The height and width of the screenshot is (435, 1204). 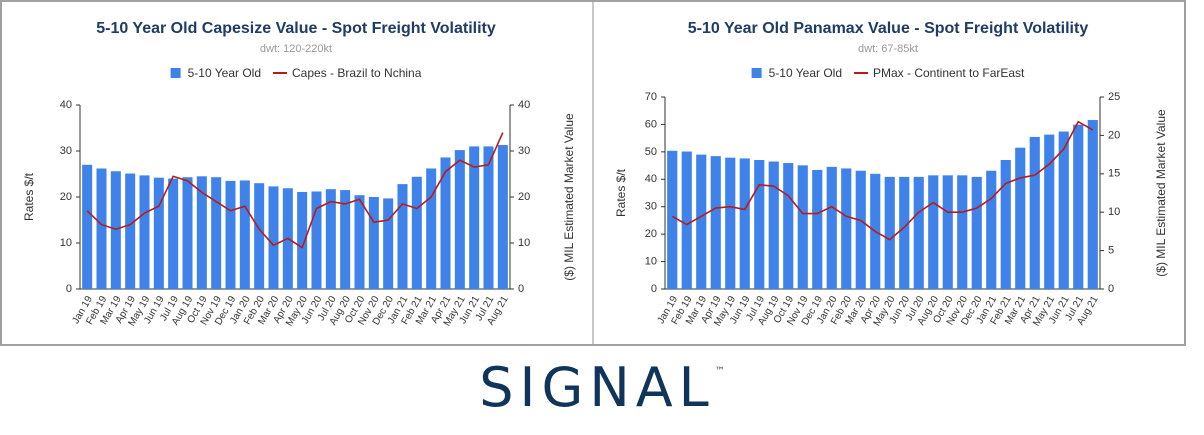 I want to click on y2-tick-label: 30, so click(x=524, y=151).